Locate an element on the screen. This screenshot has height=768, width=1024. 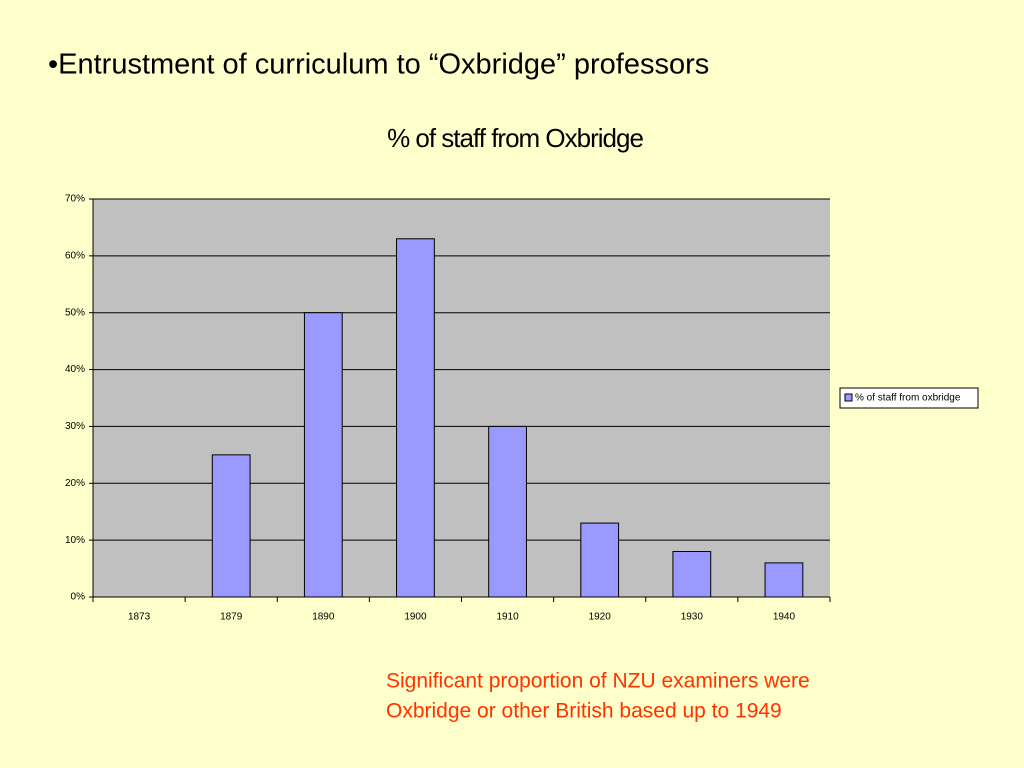
y-tick-label: 70% is located at coordinates (75, 199).